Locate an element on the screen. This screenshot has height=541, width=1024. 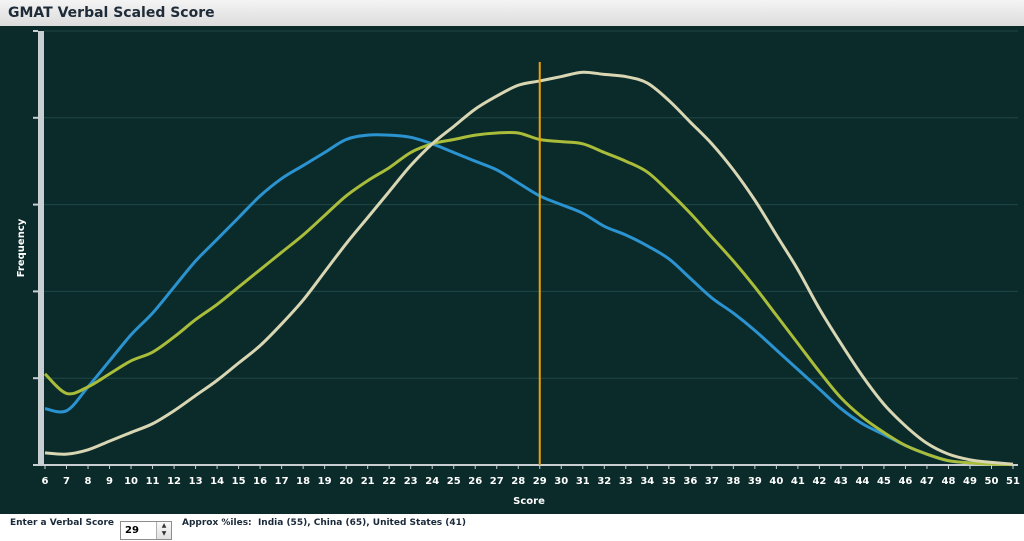
x-tick-label: 13 is located at coordinates (196, 481).